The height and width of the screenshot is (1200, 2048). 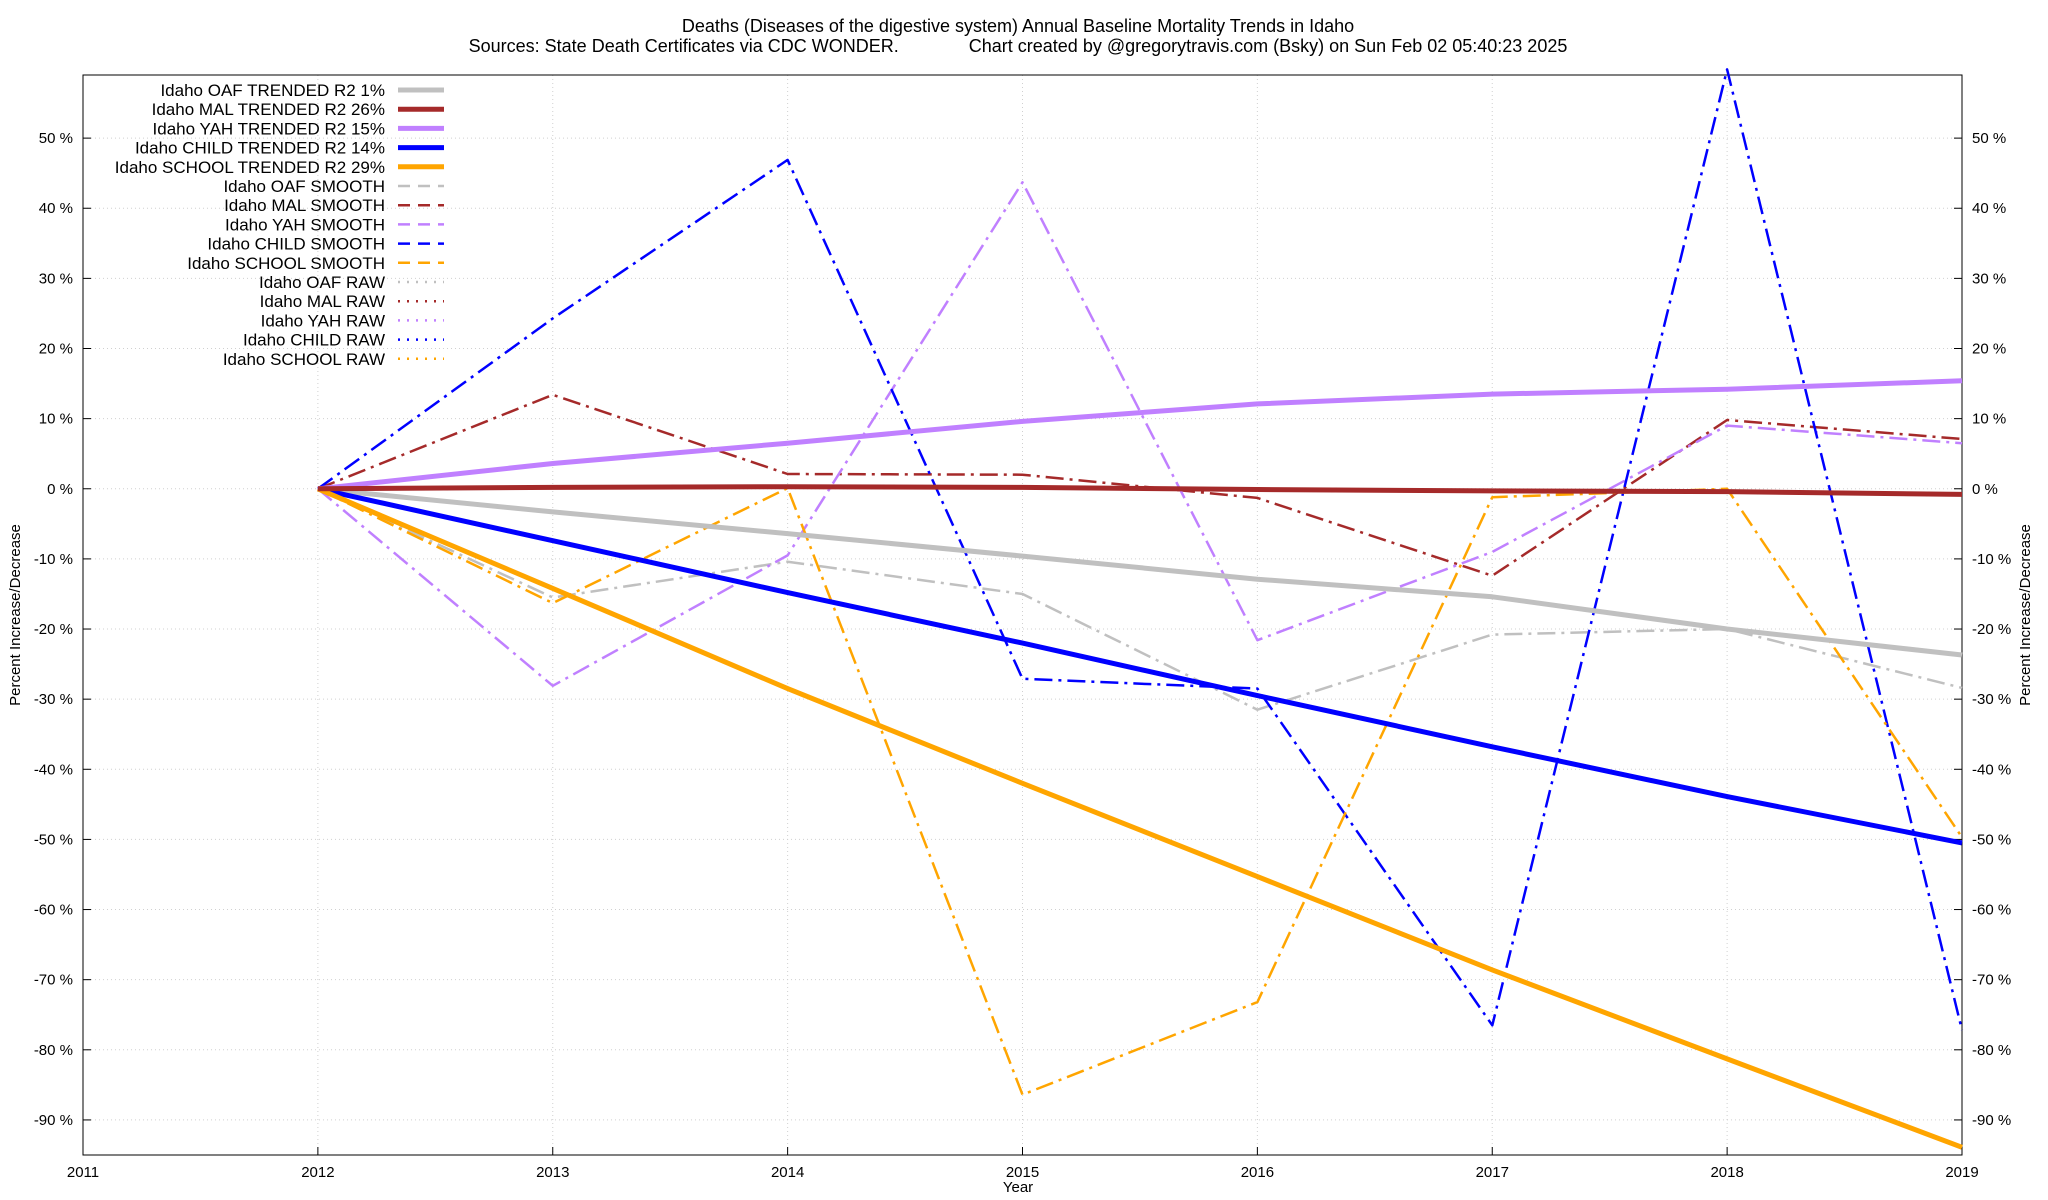 I want to click on y-tick-label: 10 %, so click(x=56, y=419).